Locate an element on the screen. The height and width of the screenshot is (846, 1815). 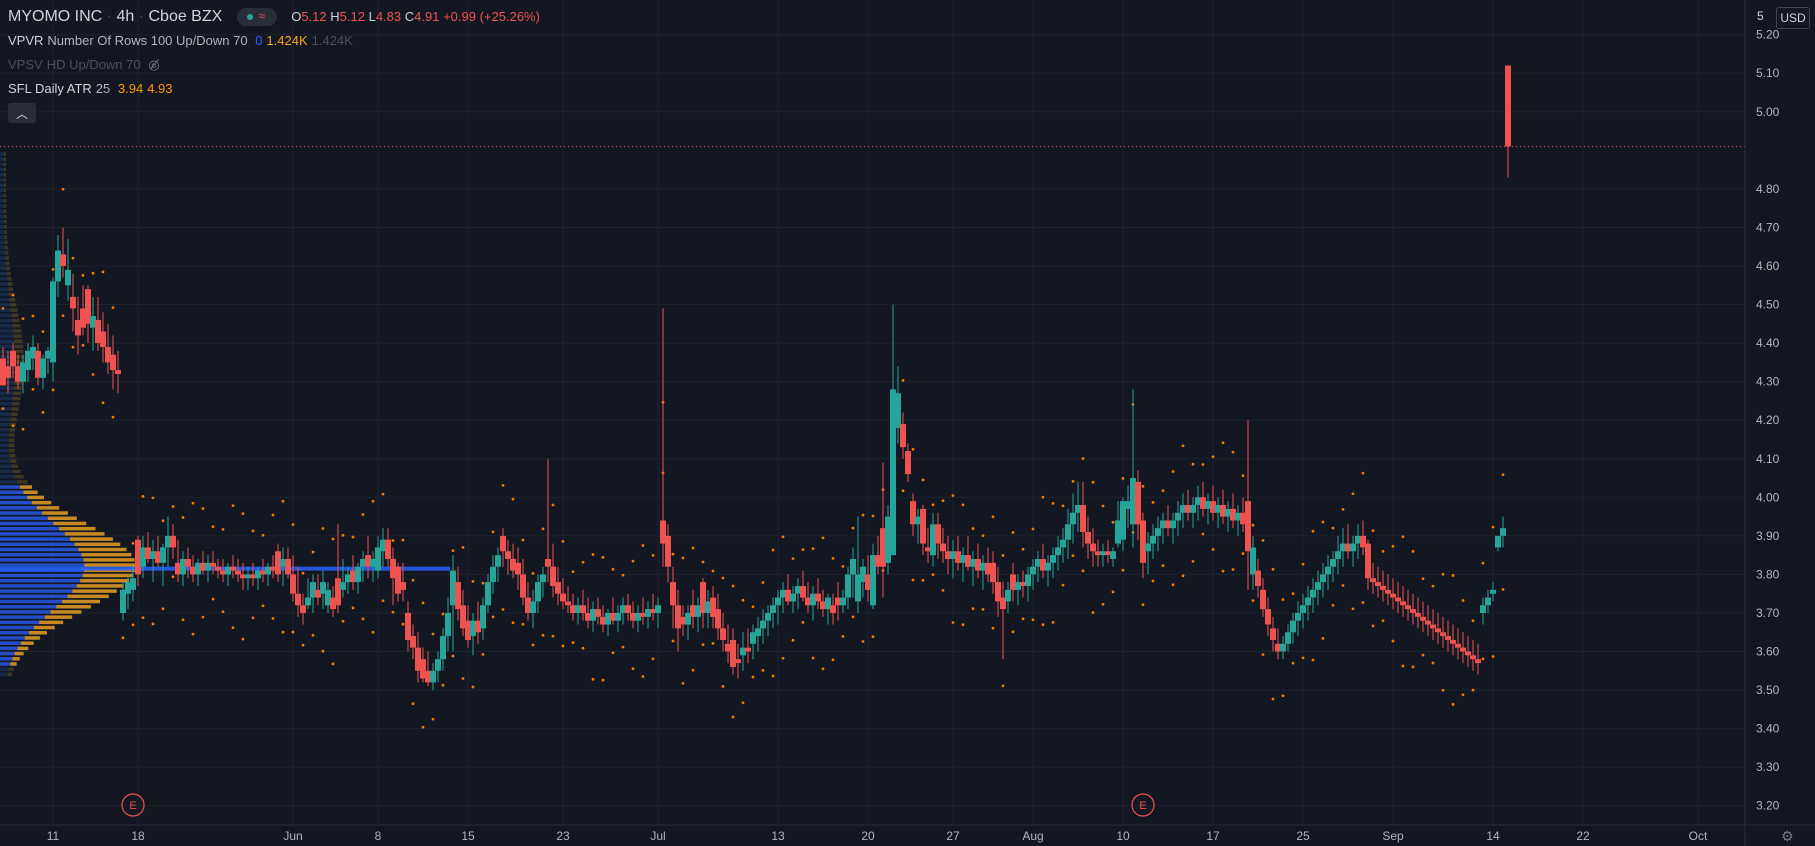
vpsv-legend: VPSV HD Up/Down 70 ◎̸ is located at coordinates (84, 65).